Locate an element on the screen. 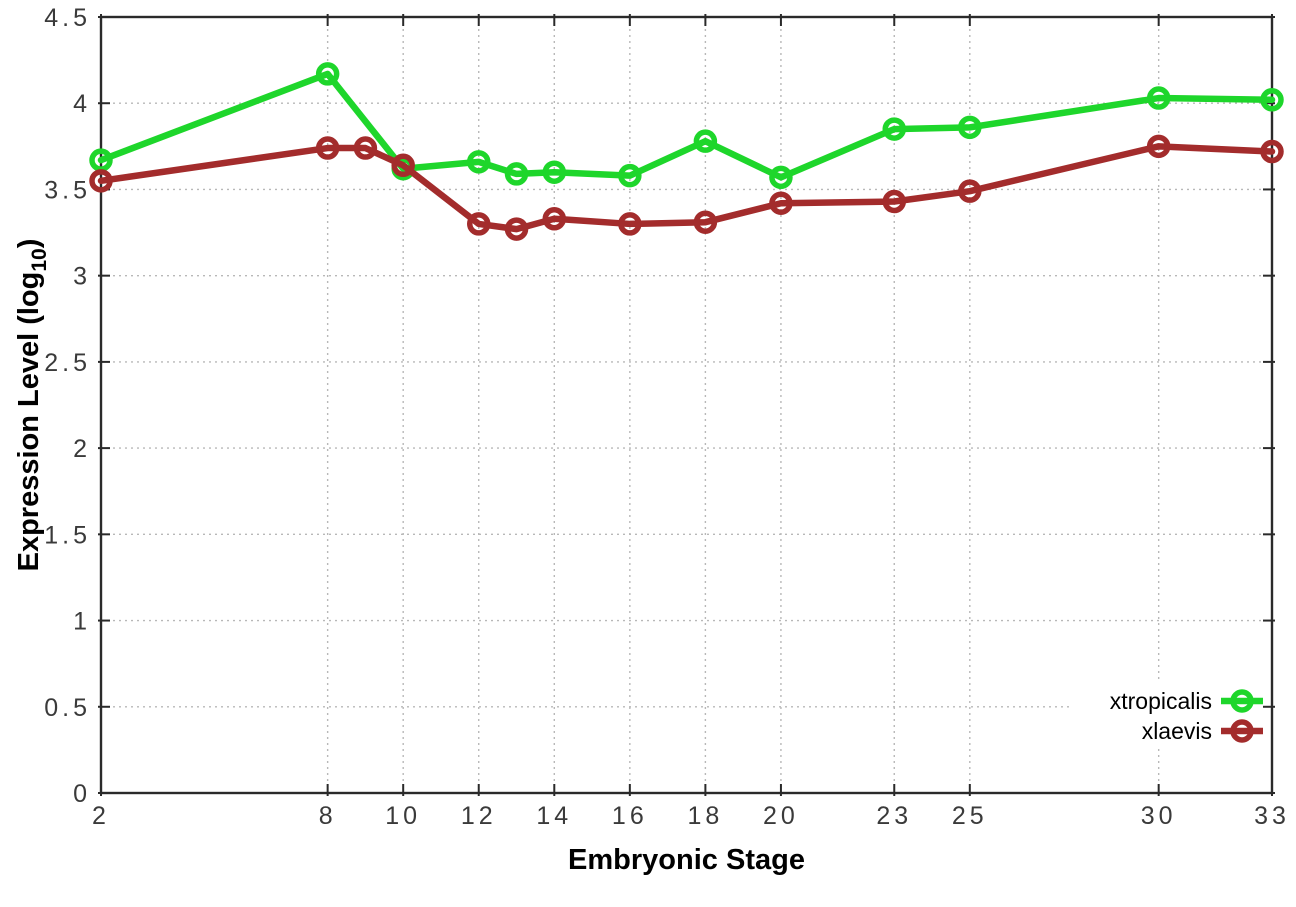 Image resolution: width=1296 pixels, height=907 pixels. legend-label-xlaevis: xlaevis is located at coordinates (1177, 731).